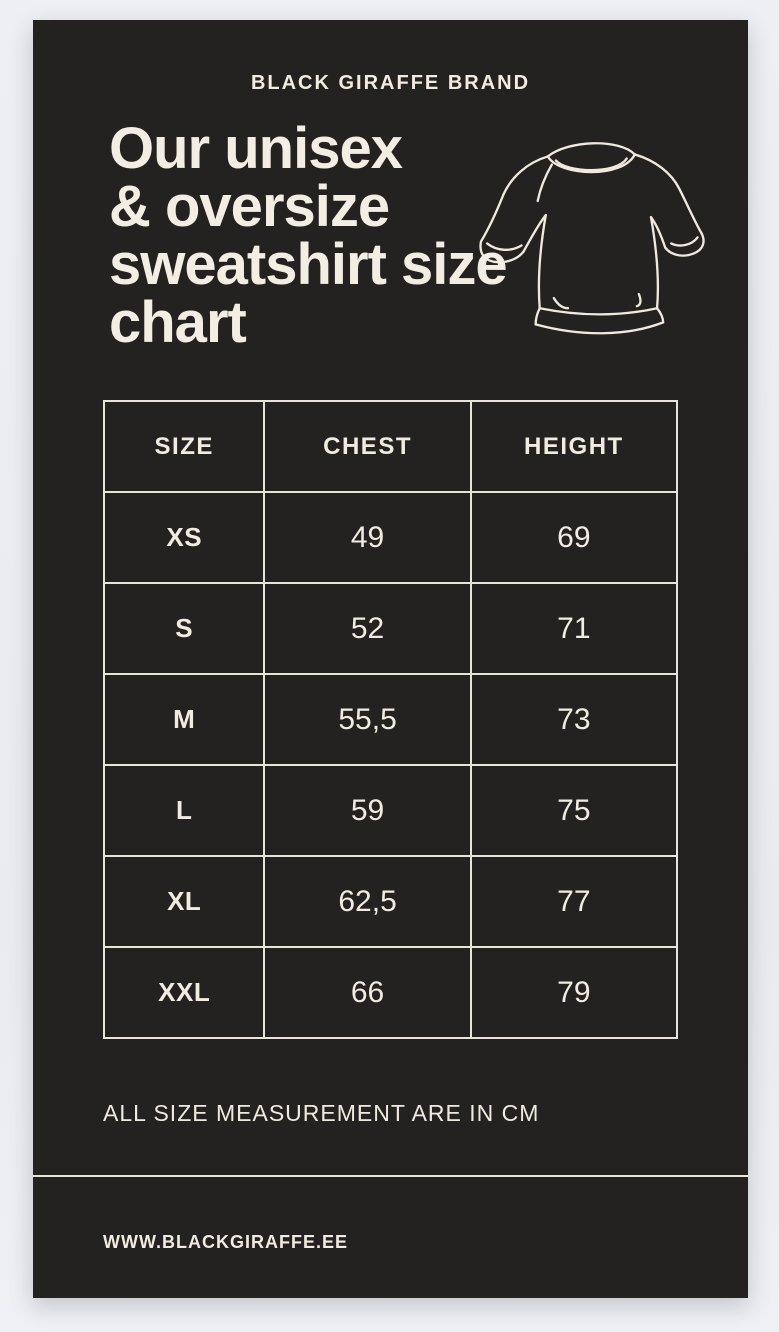 This screenshot has height=1332, width=779. I want to click on chest-value: 49, so click(367, 537).